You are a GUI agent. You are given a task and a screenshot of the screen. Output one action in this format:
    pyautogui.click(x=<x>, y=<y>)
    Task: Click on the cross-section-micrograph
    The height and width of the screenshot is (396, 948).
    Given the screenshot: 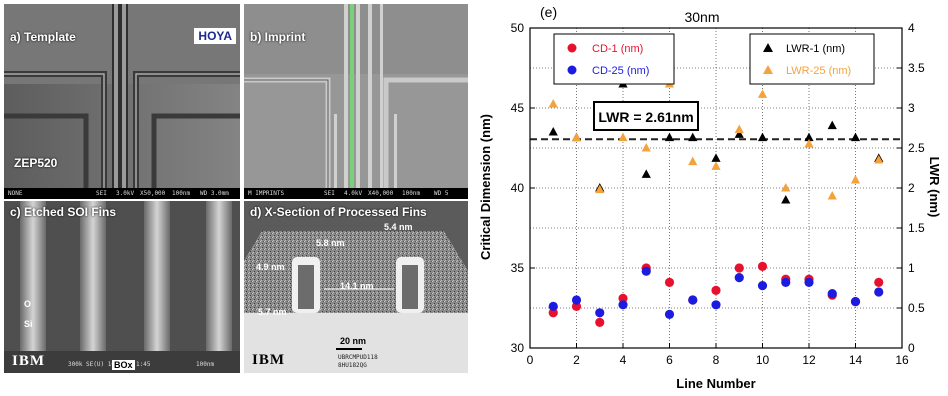 What is the action you would take?
    pyautogui.click(x=356, y=287)
    